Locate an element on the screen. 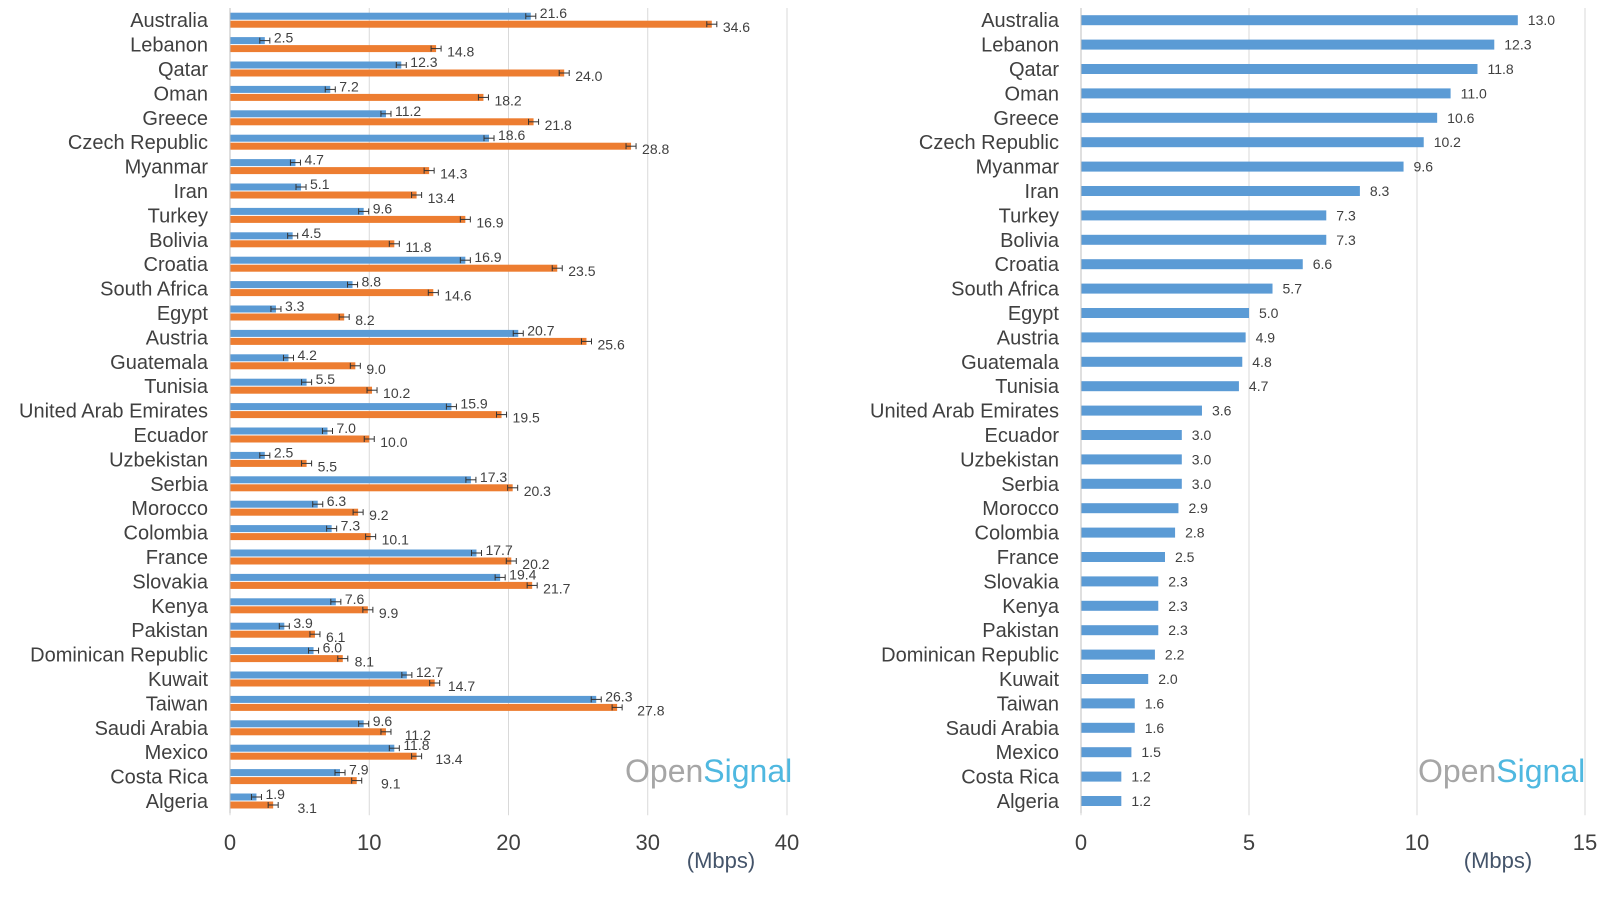 This screenshot has height=900, width=1600. category-label: Guatemala is located at coordinates (159, 363).